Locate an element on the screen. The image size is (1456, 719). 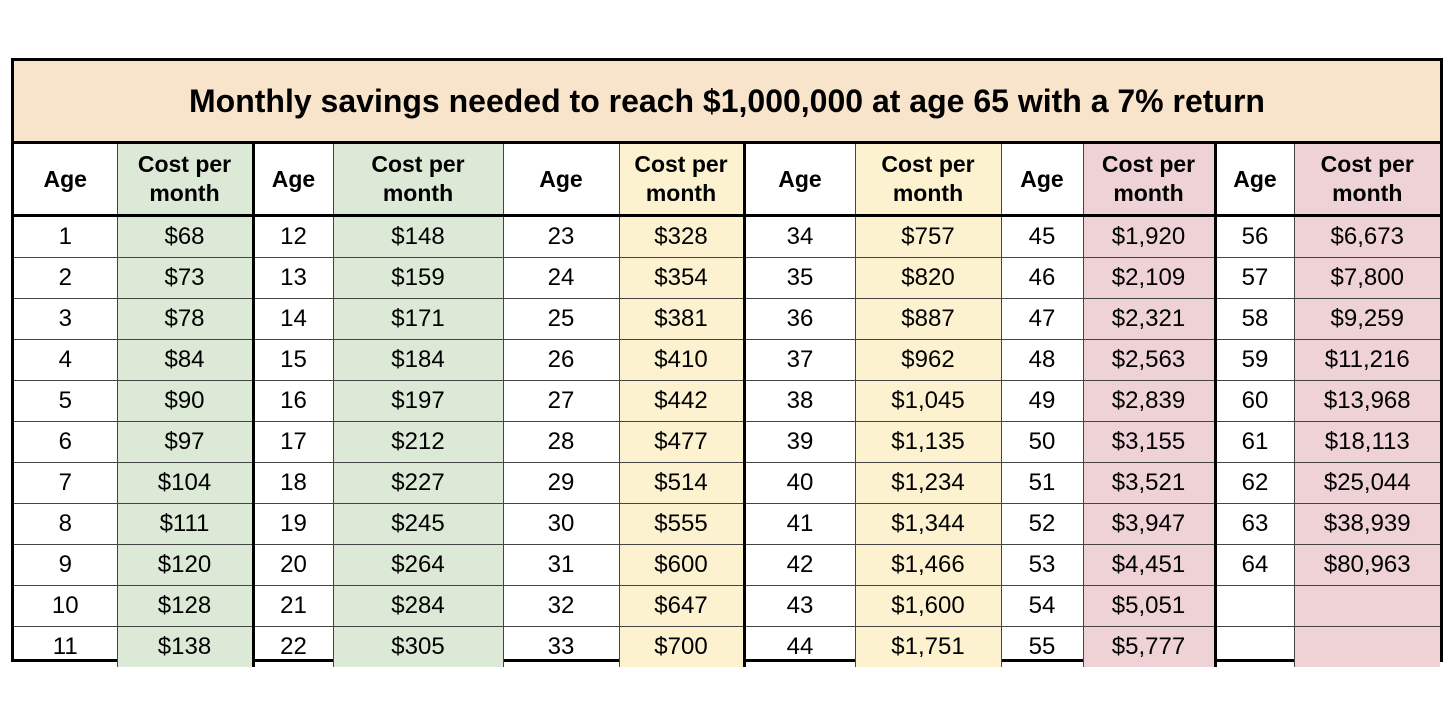
age-cell: 8 is located at coordinates (66, 524).